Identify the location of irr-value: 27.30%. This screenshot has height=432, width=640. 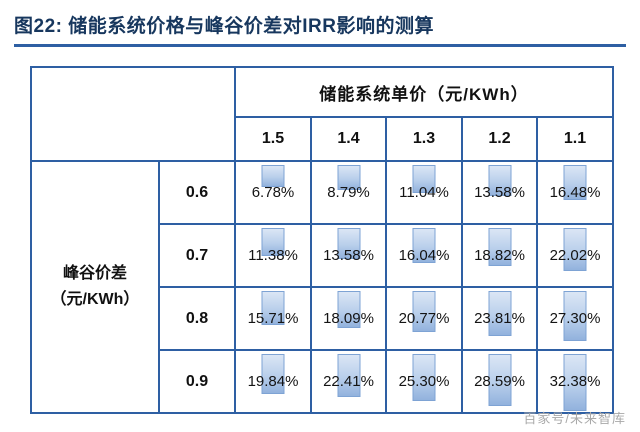
(575, 318).